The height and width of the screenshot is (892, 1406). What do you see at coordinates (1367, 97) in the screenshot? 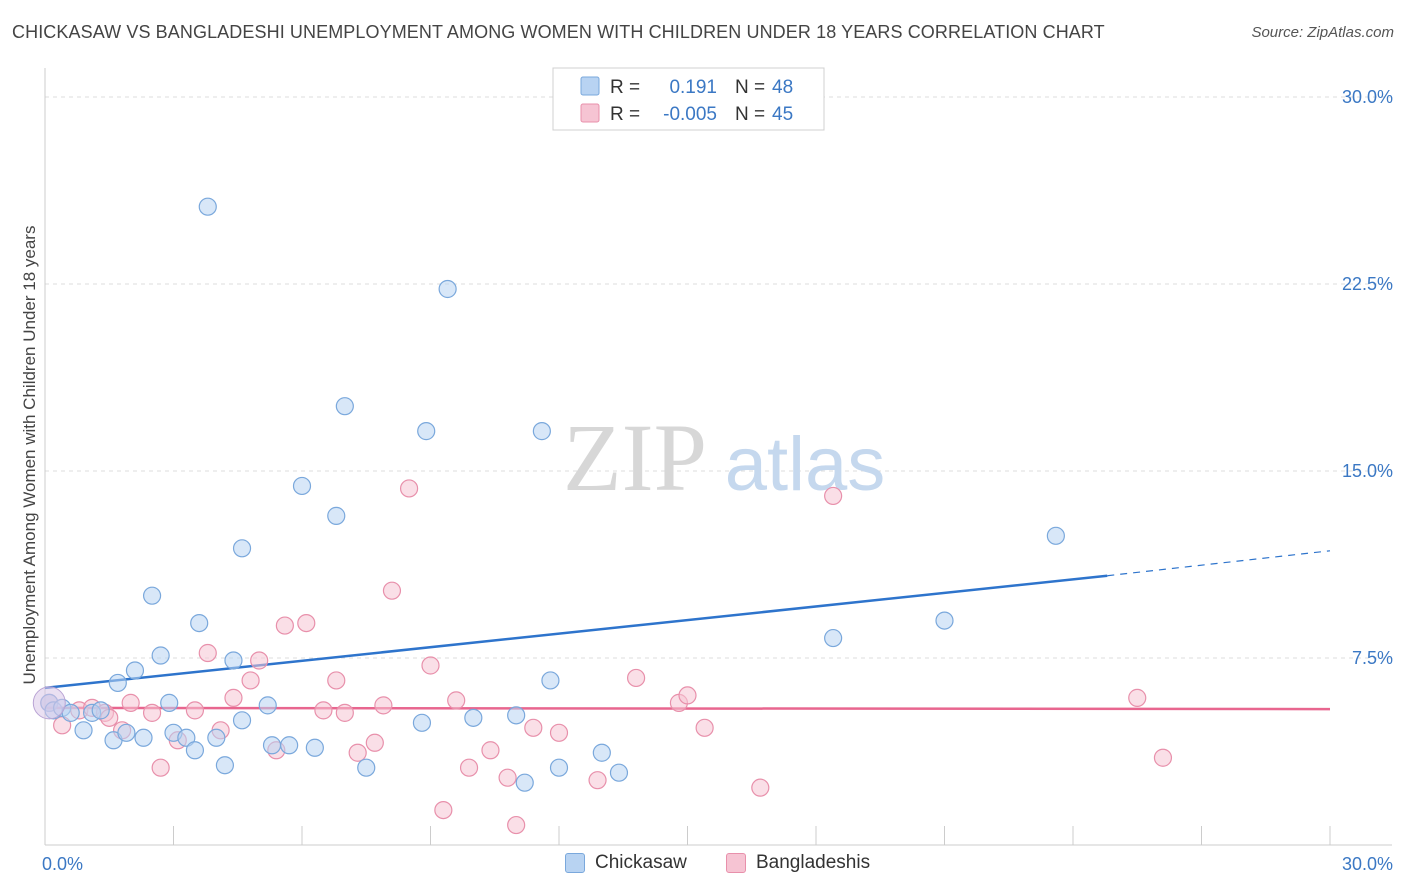
I see `y-tick-label-3: 30.0%` at bounding box center [1367, 97].